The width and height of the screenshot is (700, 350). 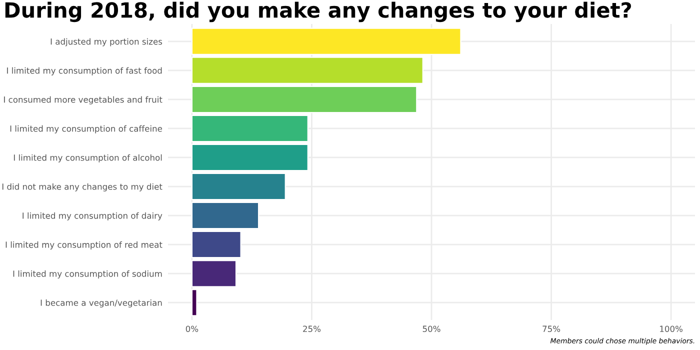 I want to click on x-tick-label: 75%, so click(x=551, y=329).